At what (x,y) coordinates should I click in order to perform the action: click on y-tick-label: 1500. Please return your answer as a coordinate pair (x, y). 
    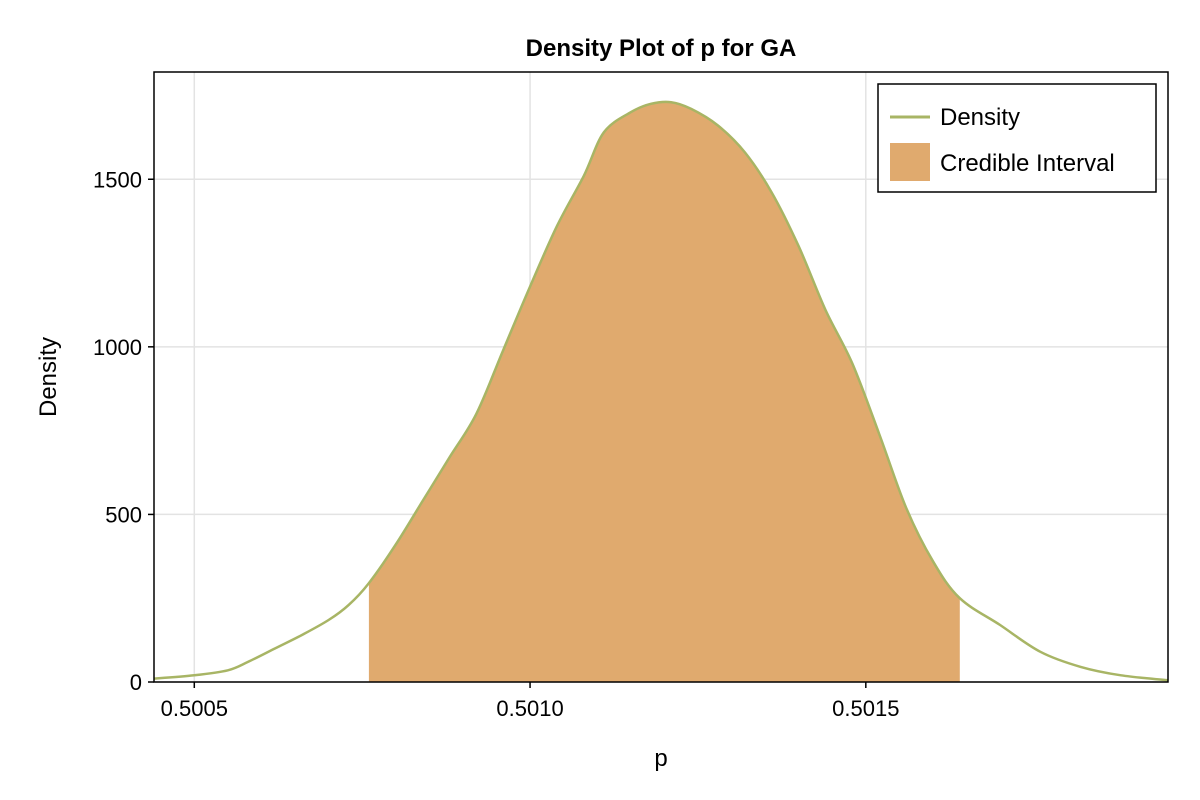
    Looking at the image, I should click on (117, 179).